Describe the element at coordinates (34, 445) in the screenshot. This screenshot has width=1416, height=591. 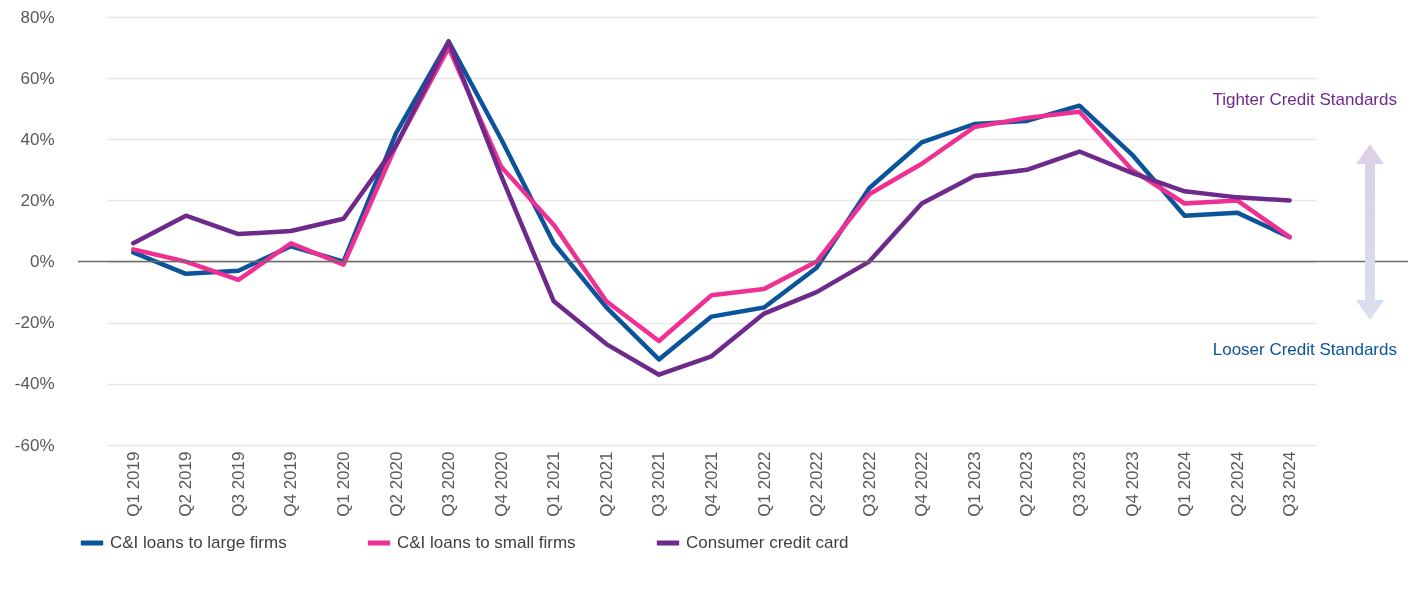
I see `y-tick-label: -60%` at that location.